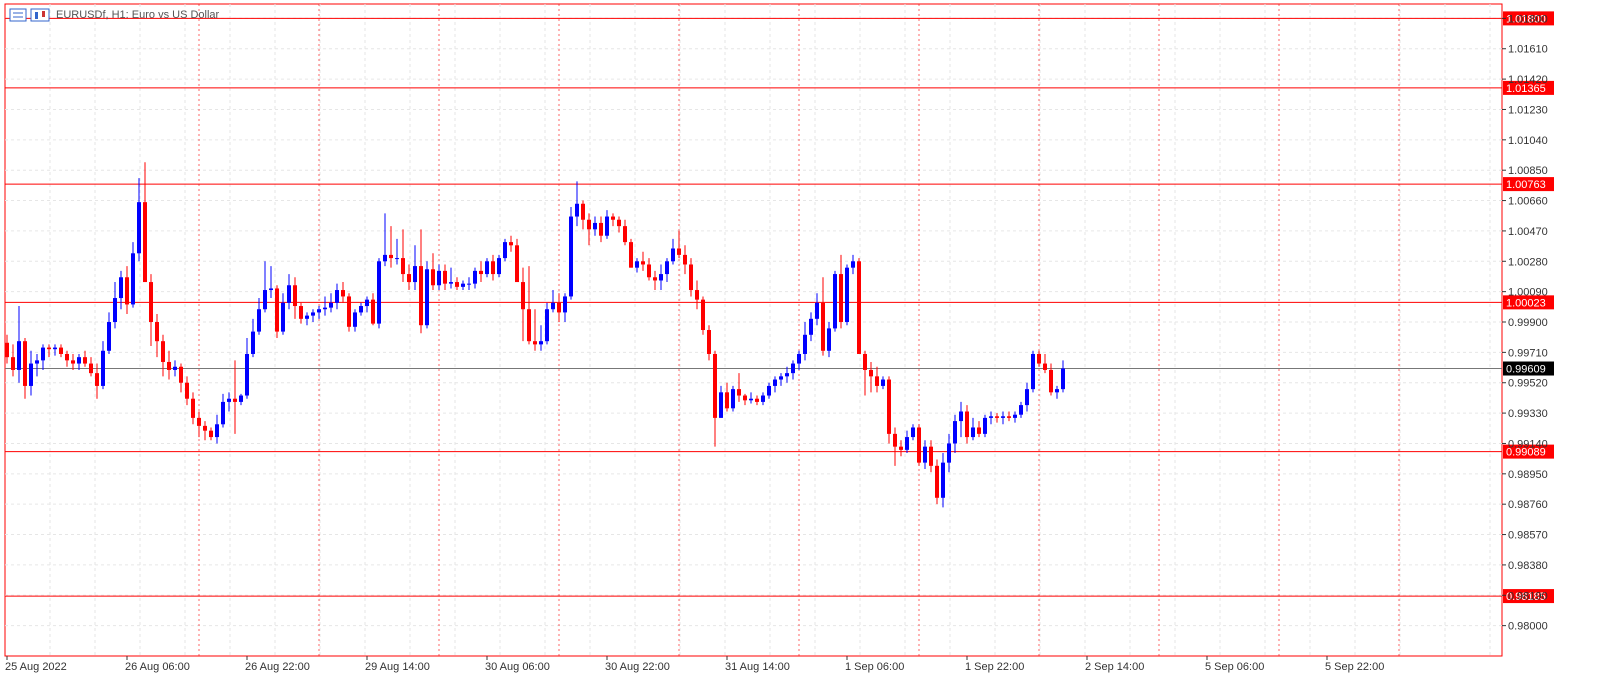 The width and height of the screenshot is (1600, 691). What do you see at coordinates (874, 667) in the screenshot?
I see `x-tick-label: 1 Sep 06:00` at bounding box center [874, 667].